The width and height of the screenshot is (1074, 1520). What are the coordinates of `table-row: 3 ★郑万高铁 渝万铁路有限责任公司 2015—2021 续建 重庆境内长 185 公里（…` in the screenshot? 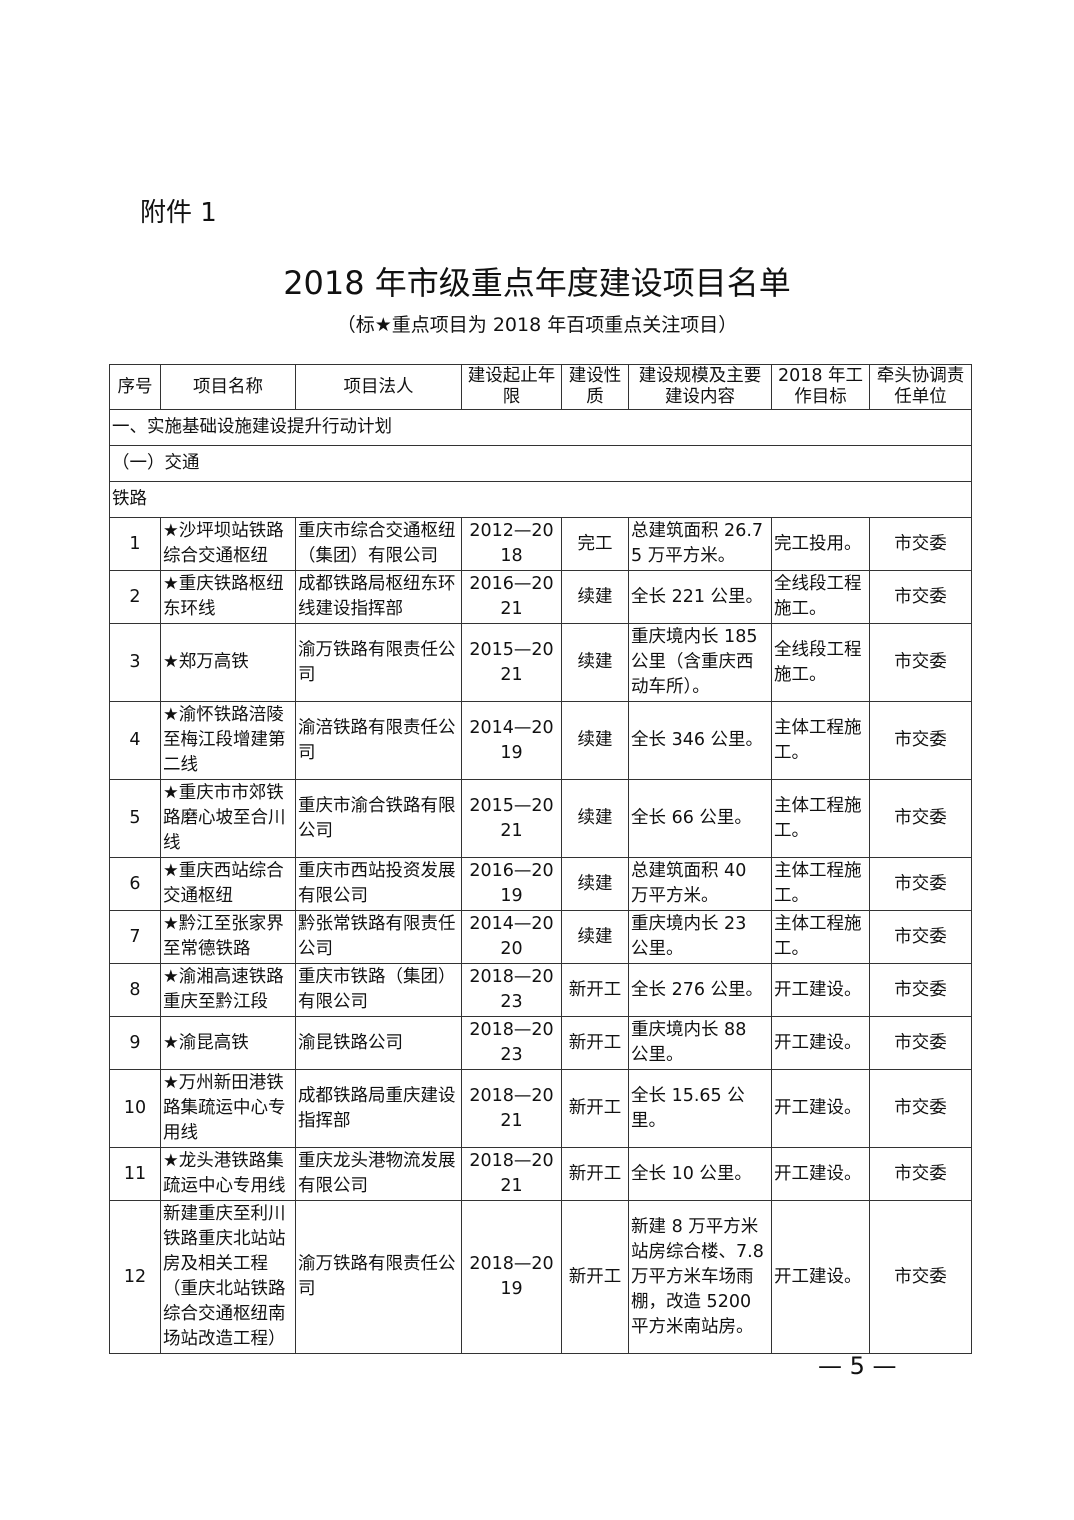 It's located at (540, 662).